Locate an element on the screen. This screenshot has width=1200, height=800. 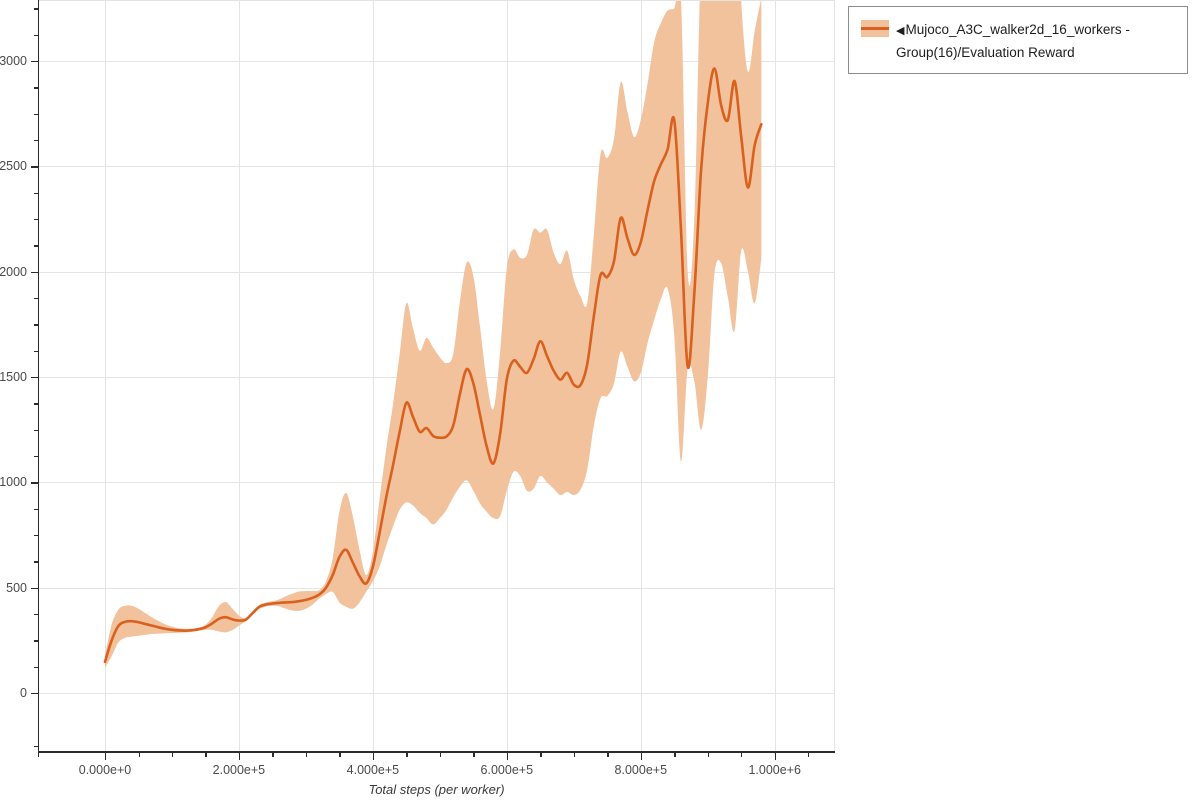
y-tick-label: 2000 is located at coordinates (13, 271).